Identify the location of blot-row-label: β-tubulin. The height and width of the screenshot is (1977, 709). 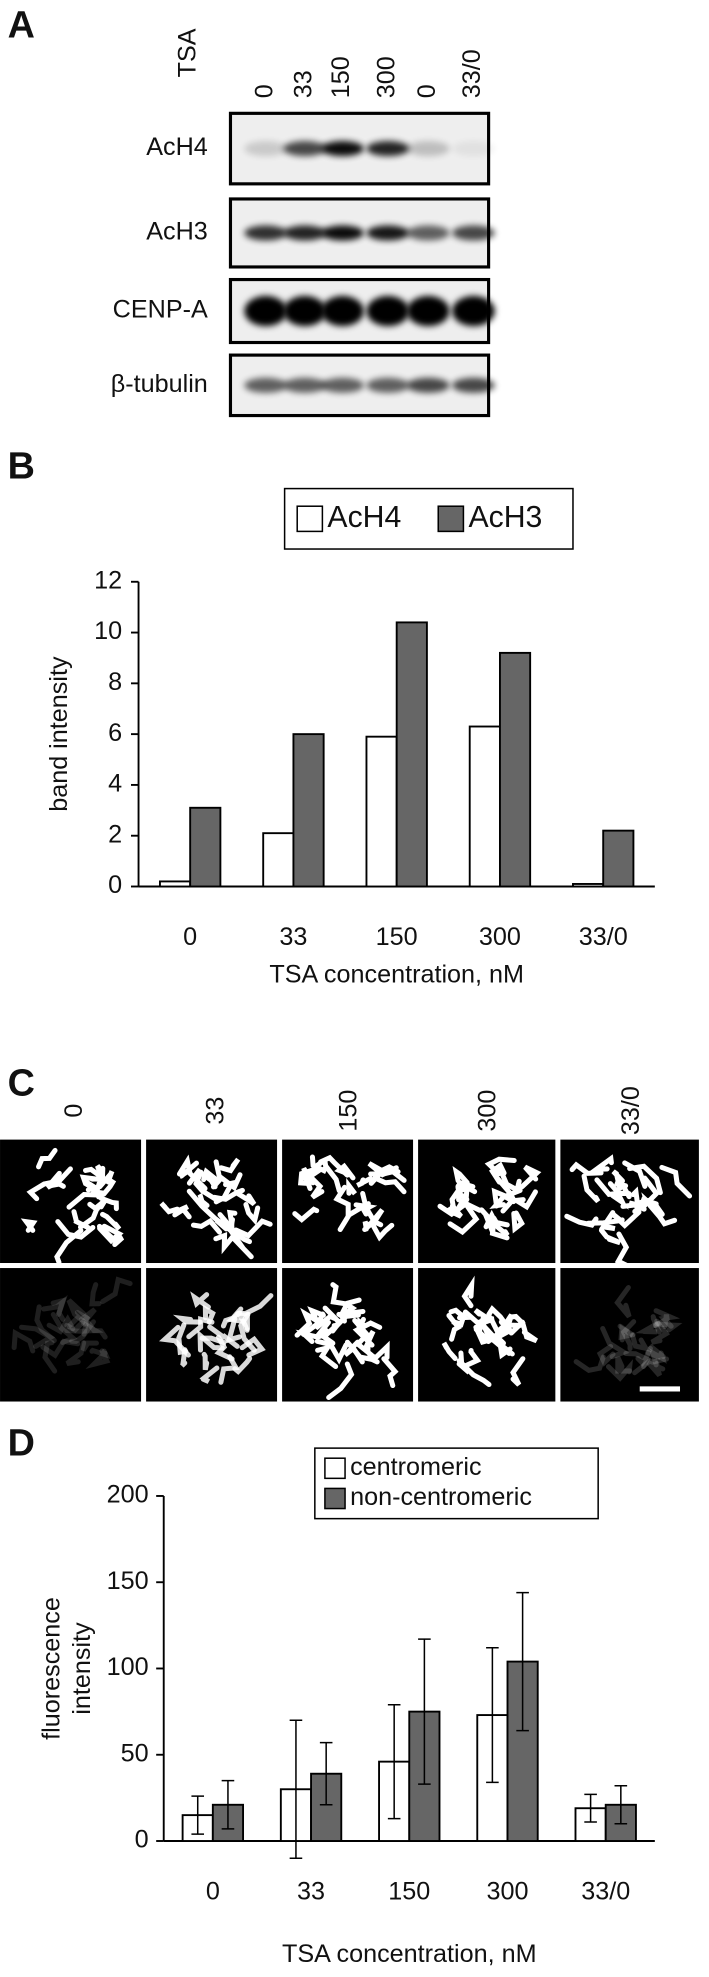
(159, 384).